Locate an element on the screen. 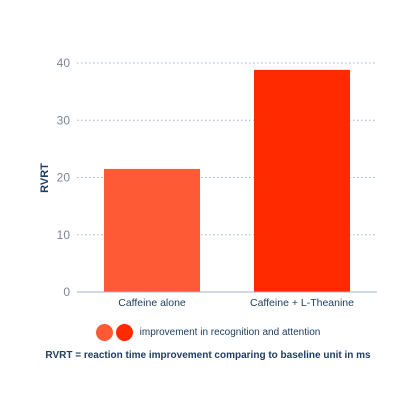 The height and width of the screenshot is (416, 416). y-tick-label-0: 0 is located at coordinates (66, 292).